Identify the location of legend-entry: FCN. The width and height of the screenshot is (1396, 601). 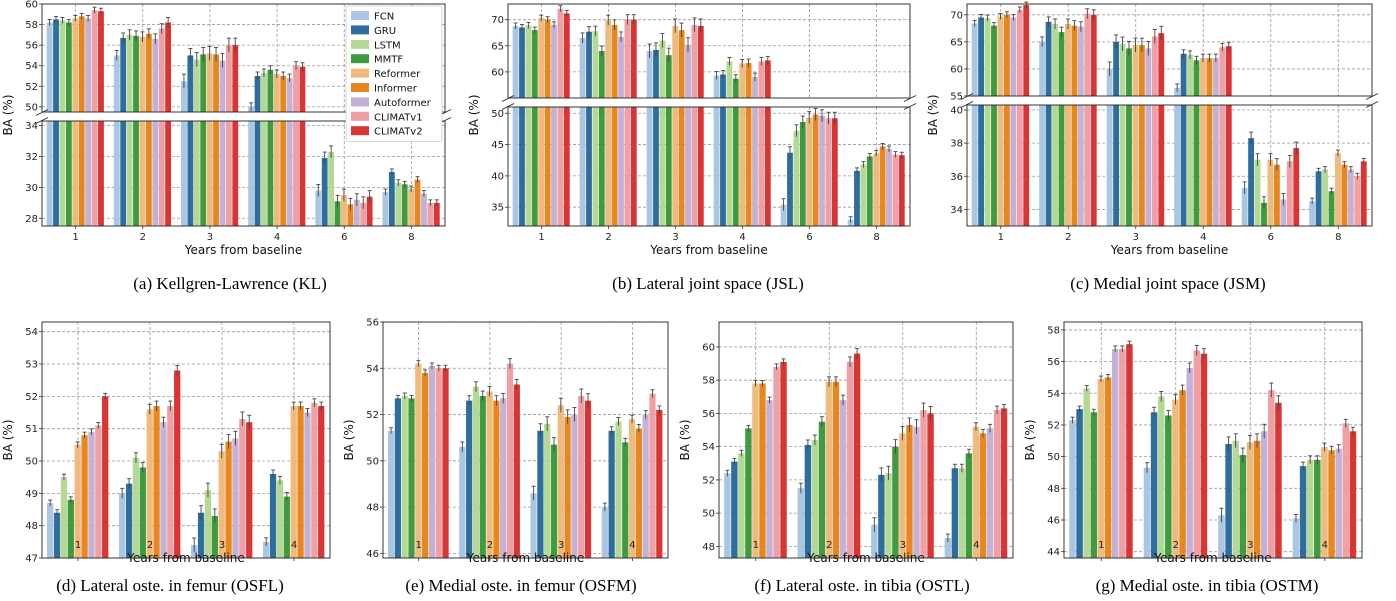
(384, 17).